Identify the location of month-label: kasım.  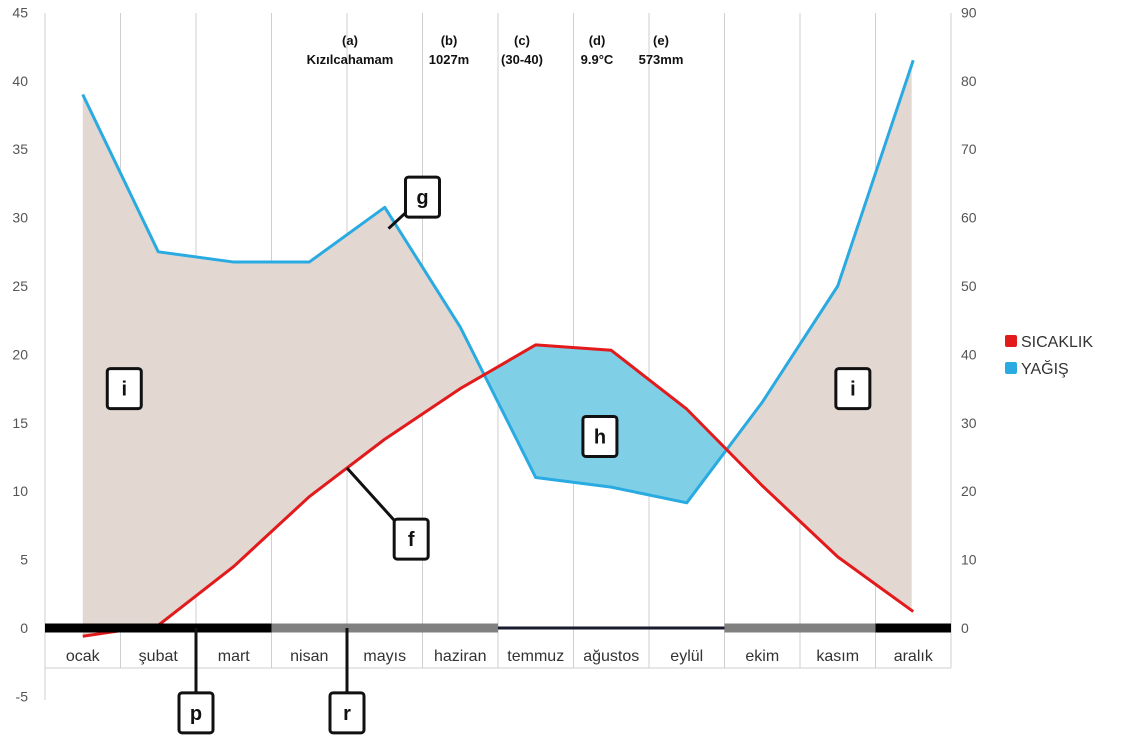
(837, 656).